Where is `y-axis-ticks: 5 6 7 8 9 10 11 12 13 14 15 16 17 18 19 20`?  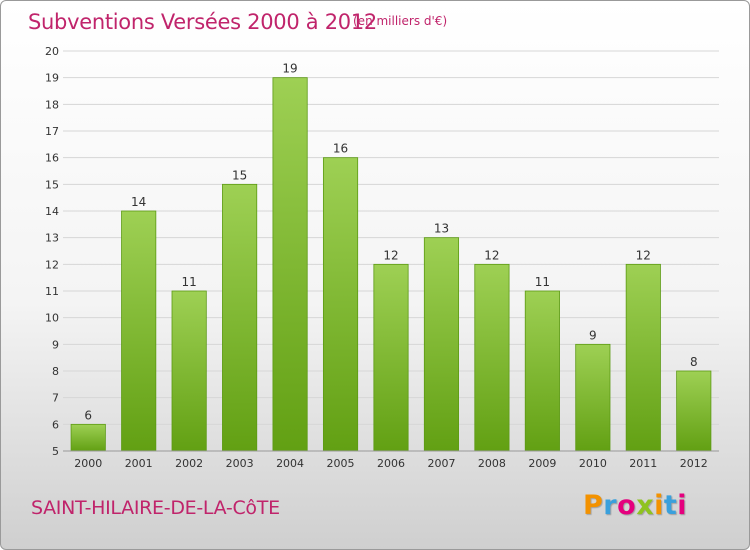
y-axis-ticks: 5 6 7 8 9 10 11 12 13 14 15 16 17 18 19 20 is located at coordinates (52, 251).